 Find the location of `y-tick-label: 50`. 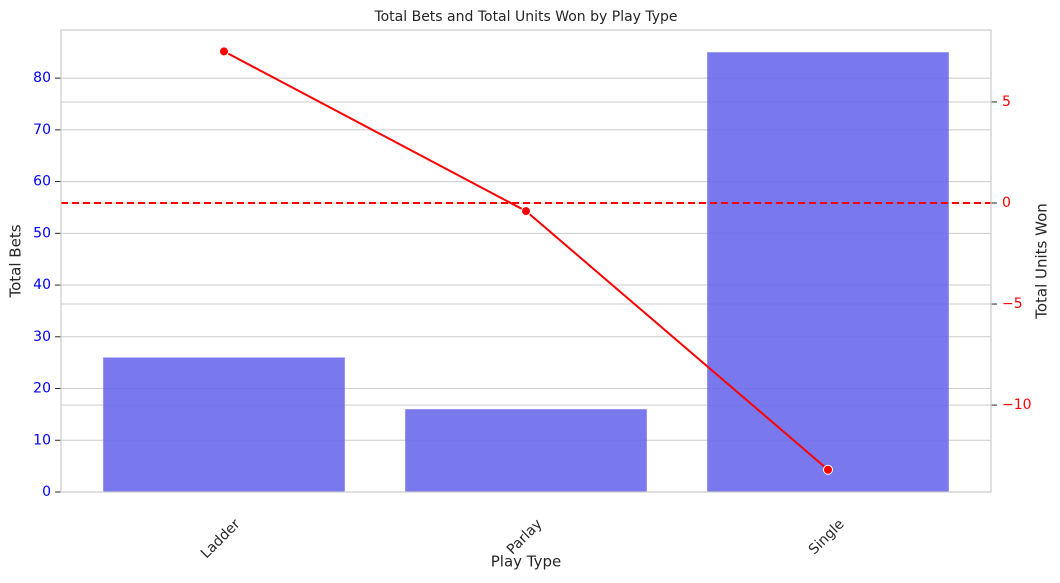

y-tick-label: 50 is located at coordinates (42, 233).